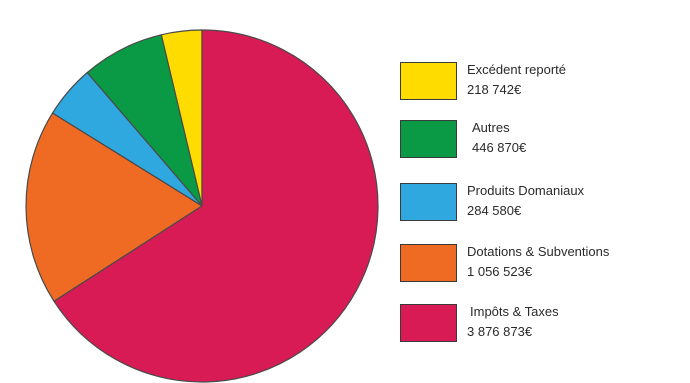  Describe the element at coordinates (428, 81) in the screenshot. I see `legend-swatch-excedent-reporte` at that location.